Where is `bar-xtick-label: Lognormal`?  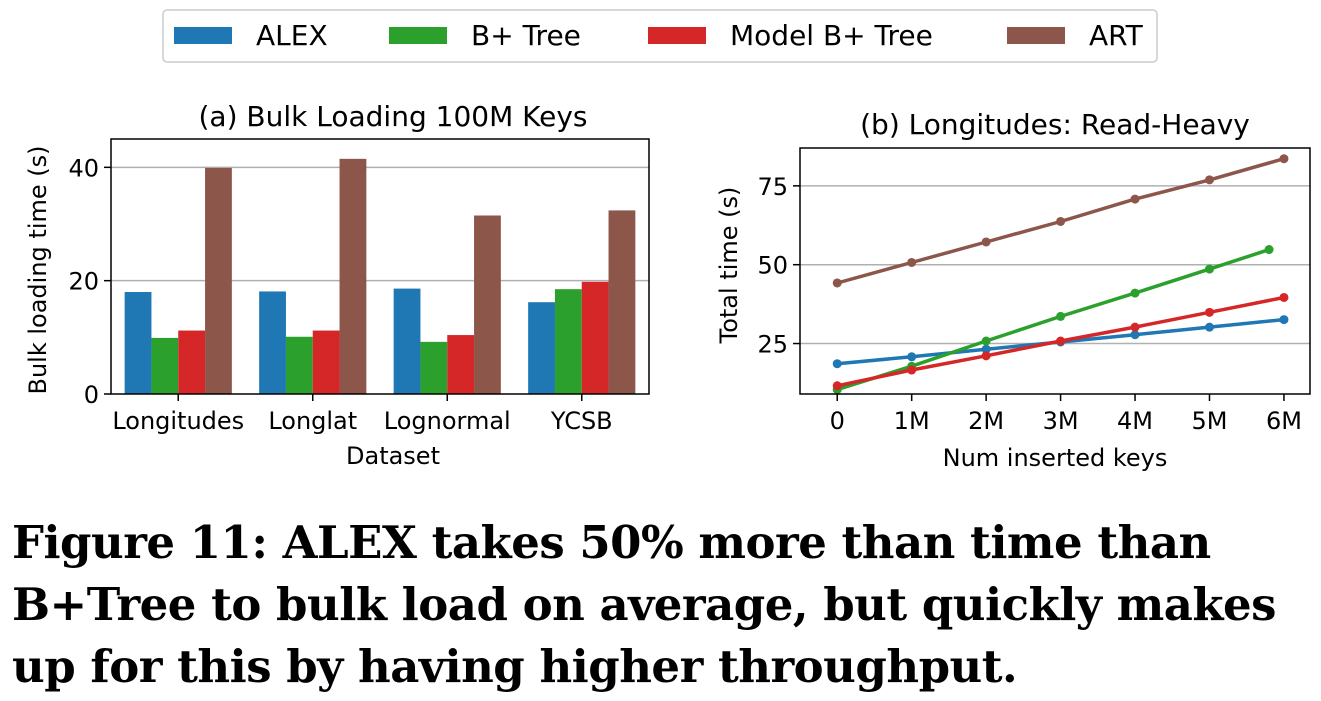
bar-xtick-label: Lognormal is located at coordinates (447, 421).